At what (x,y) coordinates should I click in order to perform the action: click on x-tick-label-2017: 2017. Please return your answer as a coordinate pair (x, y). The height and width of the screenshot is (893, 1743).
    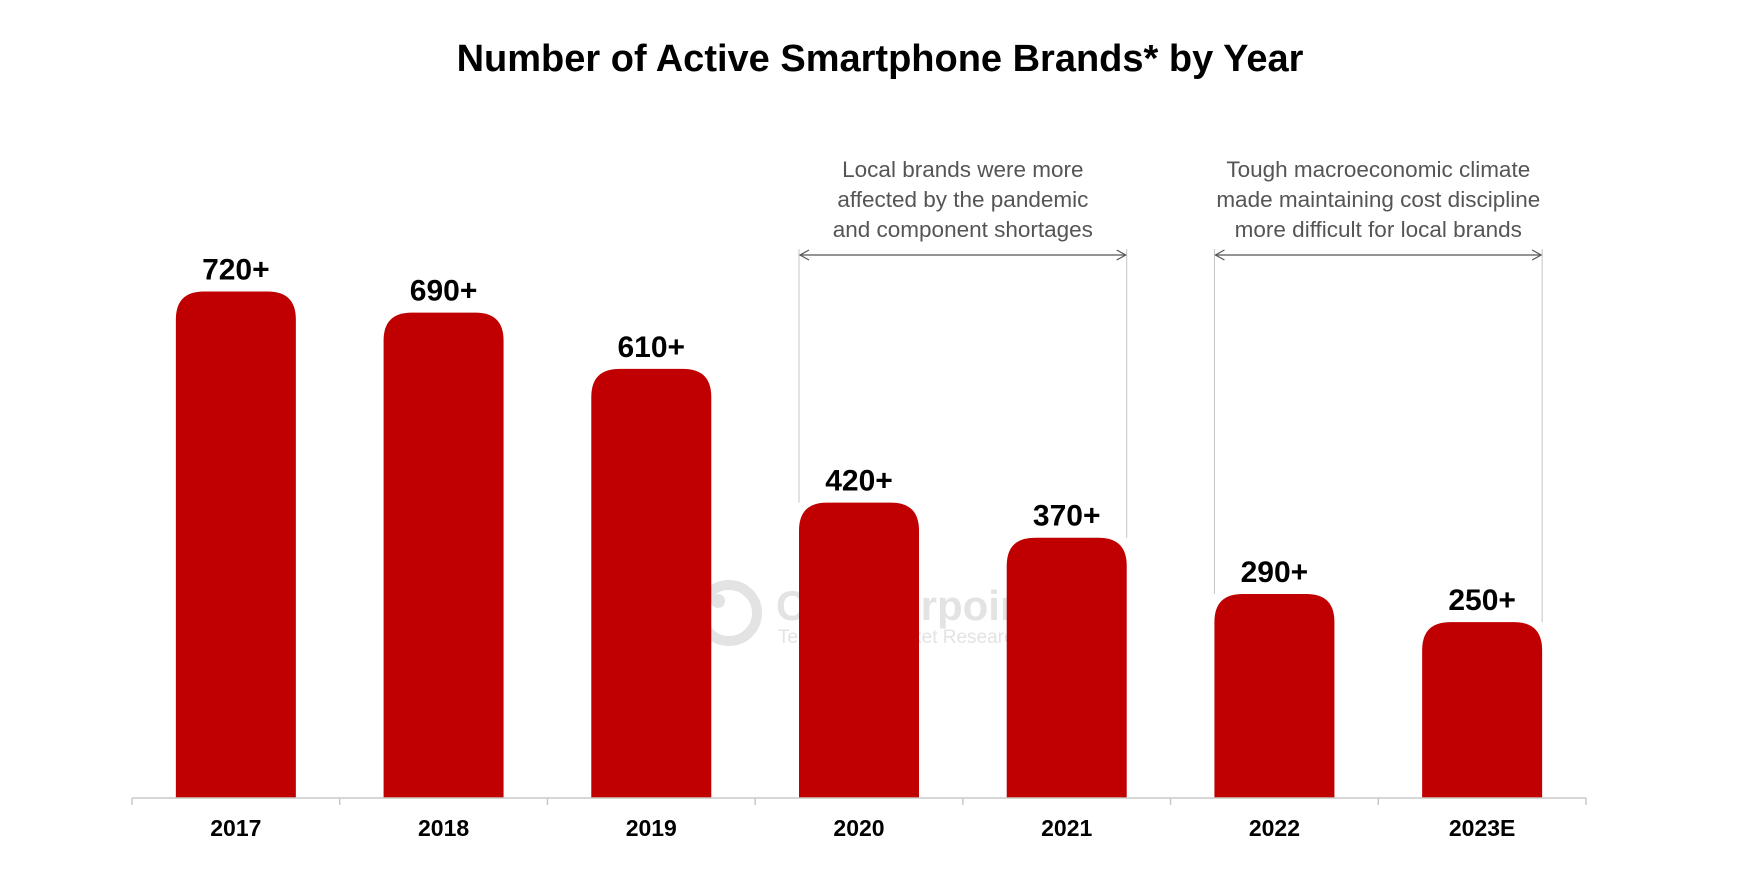
    Looking at the image, I should click on (235, 828).